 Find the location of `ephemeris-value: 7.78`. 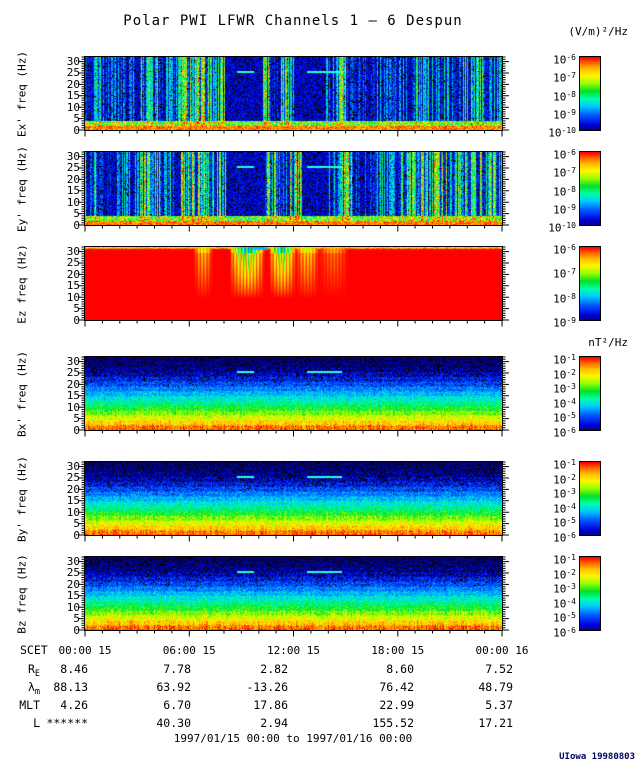

ephemeris-value: 7.78 is located at coordinates (177, 669).